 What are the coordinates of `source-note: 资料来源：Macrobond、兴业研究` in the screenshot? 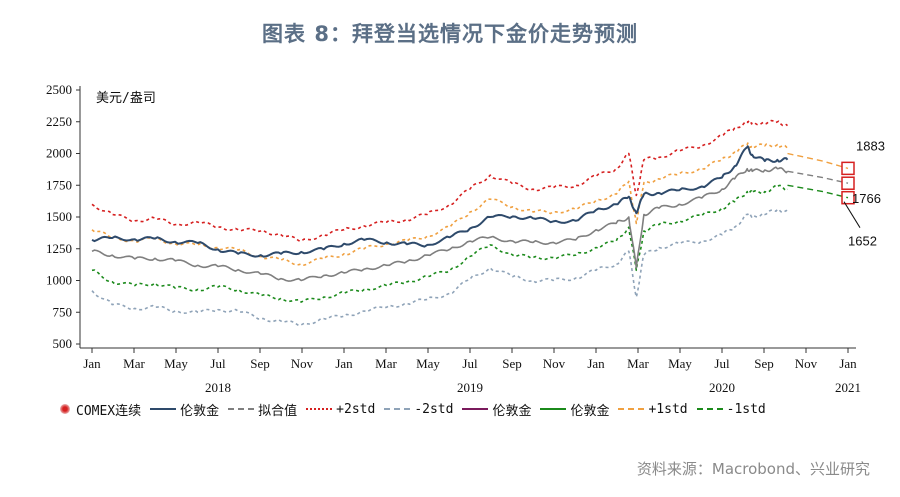 It's located at (753, 469).